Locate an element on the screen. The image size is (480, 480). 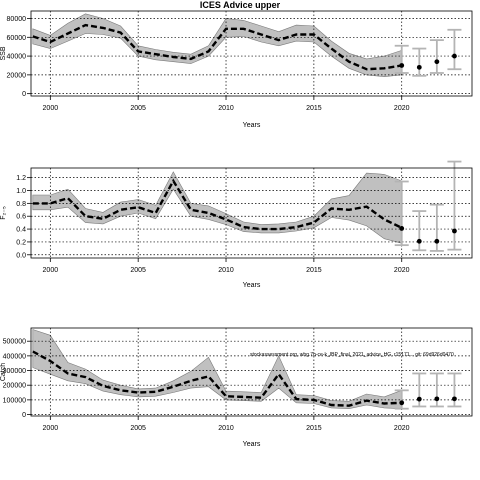
y-tick-label: 20000 is located at coordinates (17, 75).